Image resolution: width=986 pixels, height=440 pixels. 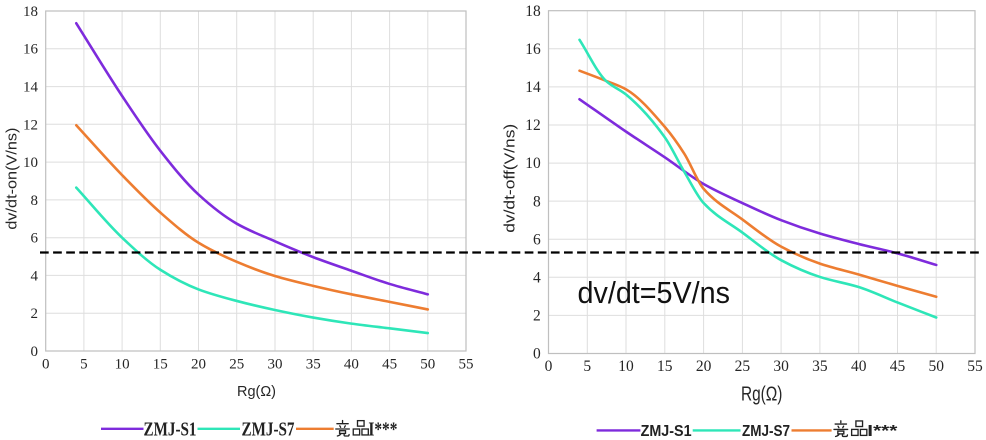 I want to click on svg-text: dv/dt-off(V/ns), so click(x=509, y=178).